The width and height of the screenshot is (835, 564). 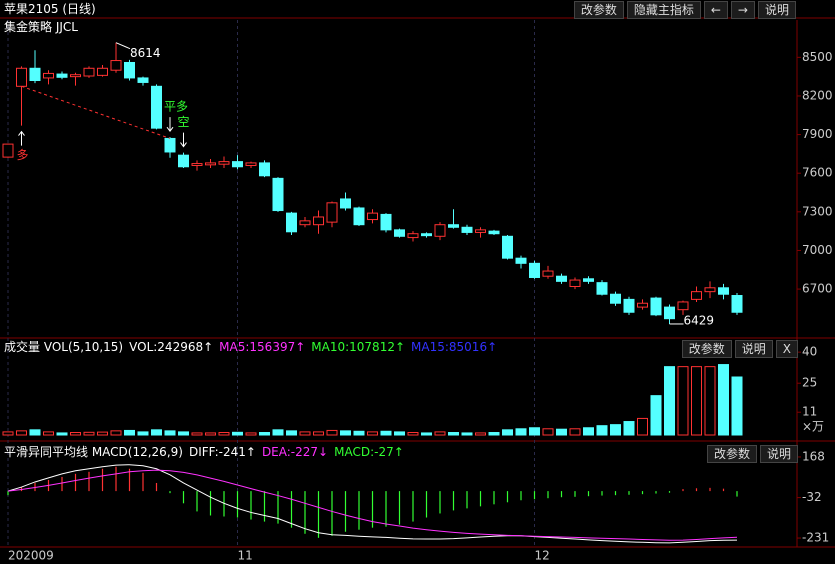 I want to click on button: 隐藏主指标, so click(x=663, y=10).